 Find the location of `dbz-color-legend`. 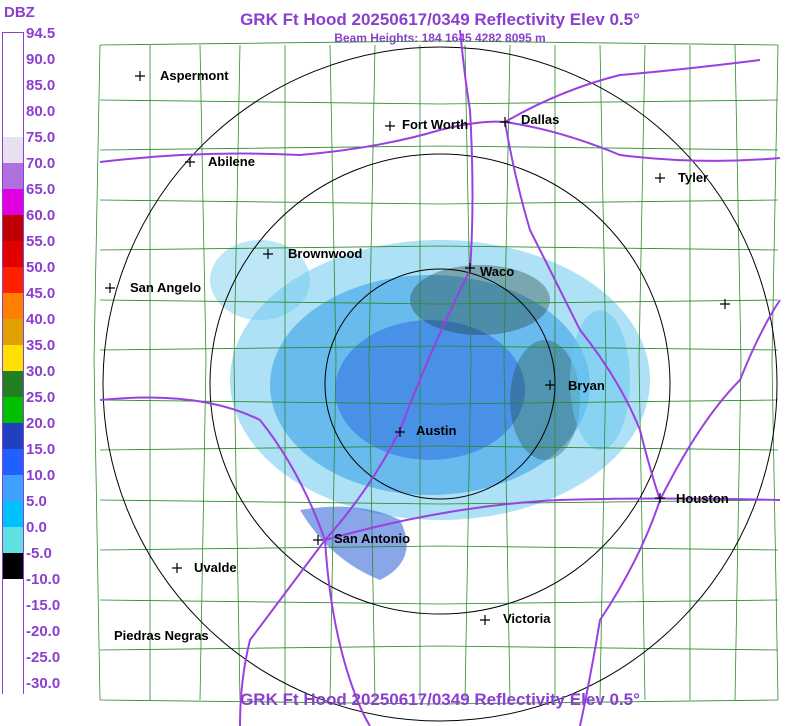

dbz-color-legend is located at coordinates (13, 370).